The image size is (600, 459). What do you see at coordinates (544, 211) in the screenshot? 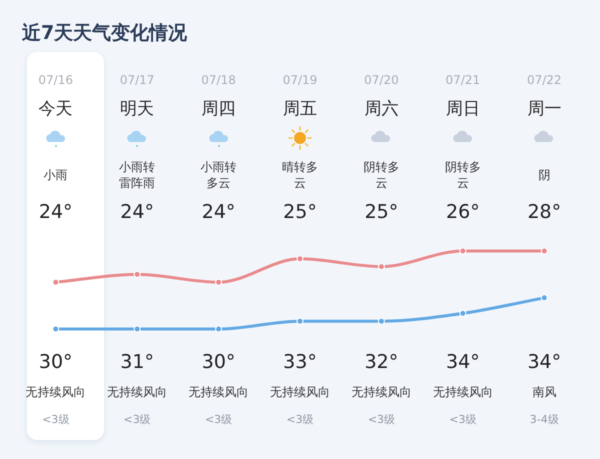
I see `data-label: 28°` at bounding box center [544, 211].